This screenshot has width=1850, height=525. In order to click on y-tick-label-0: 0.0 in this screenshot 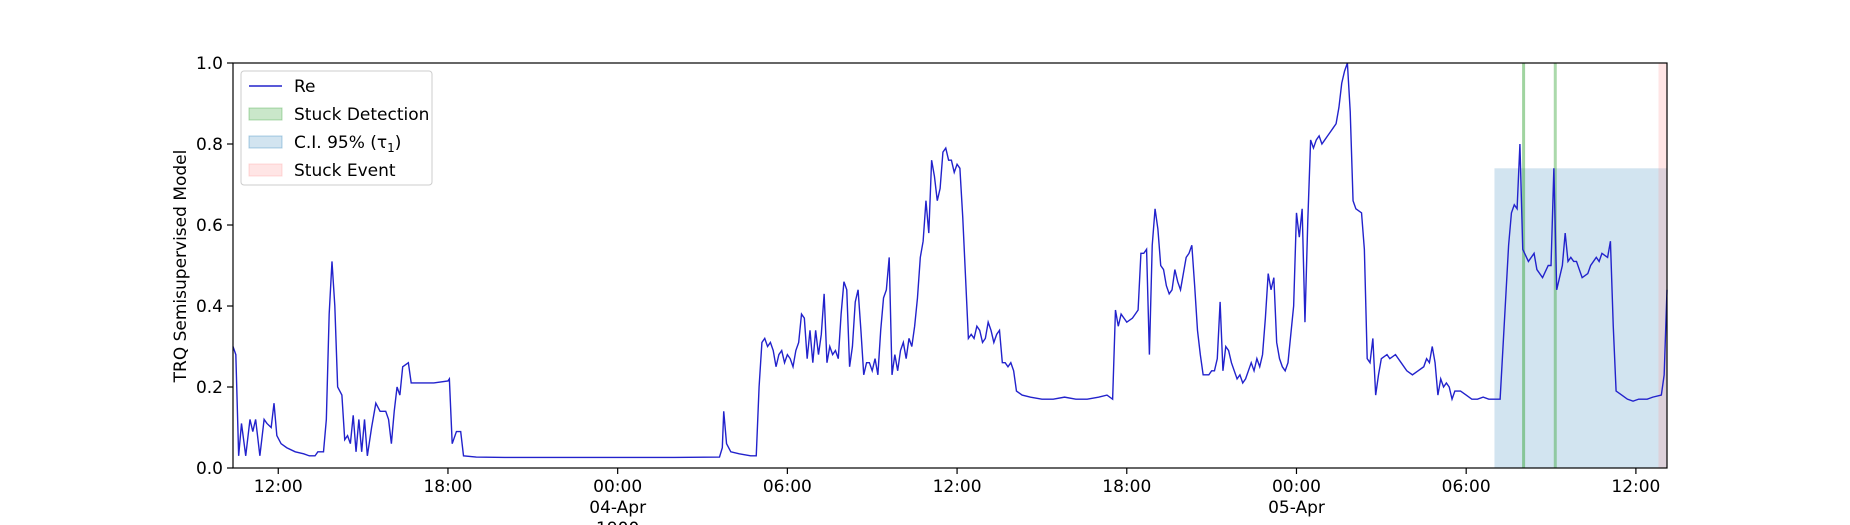, I will do `click(209, 469)`.